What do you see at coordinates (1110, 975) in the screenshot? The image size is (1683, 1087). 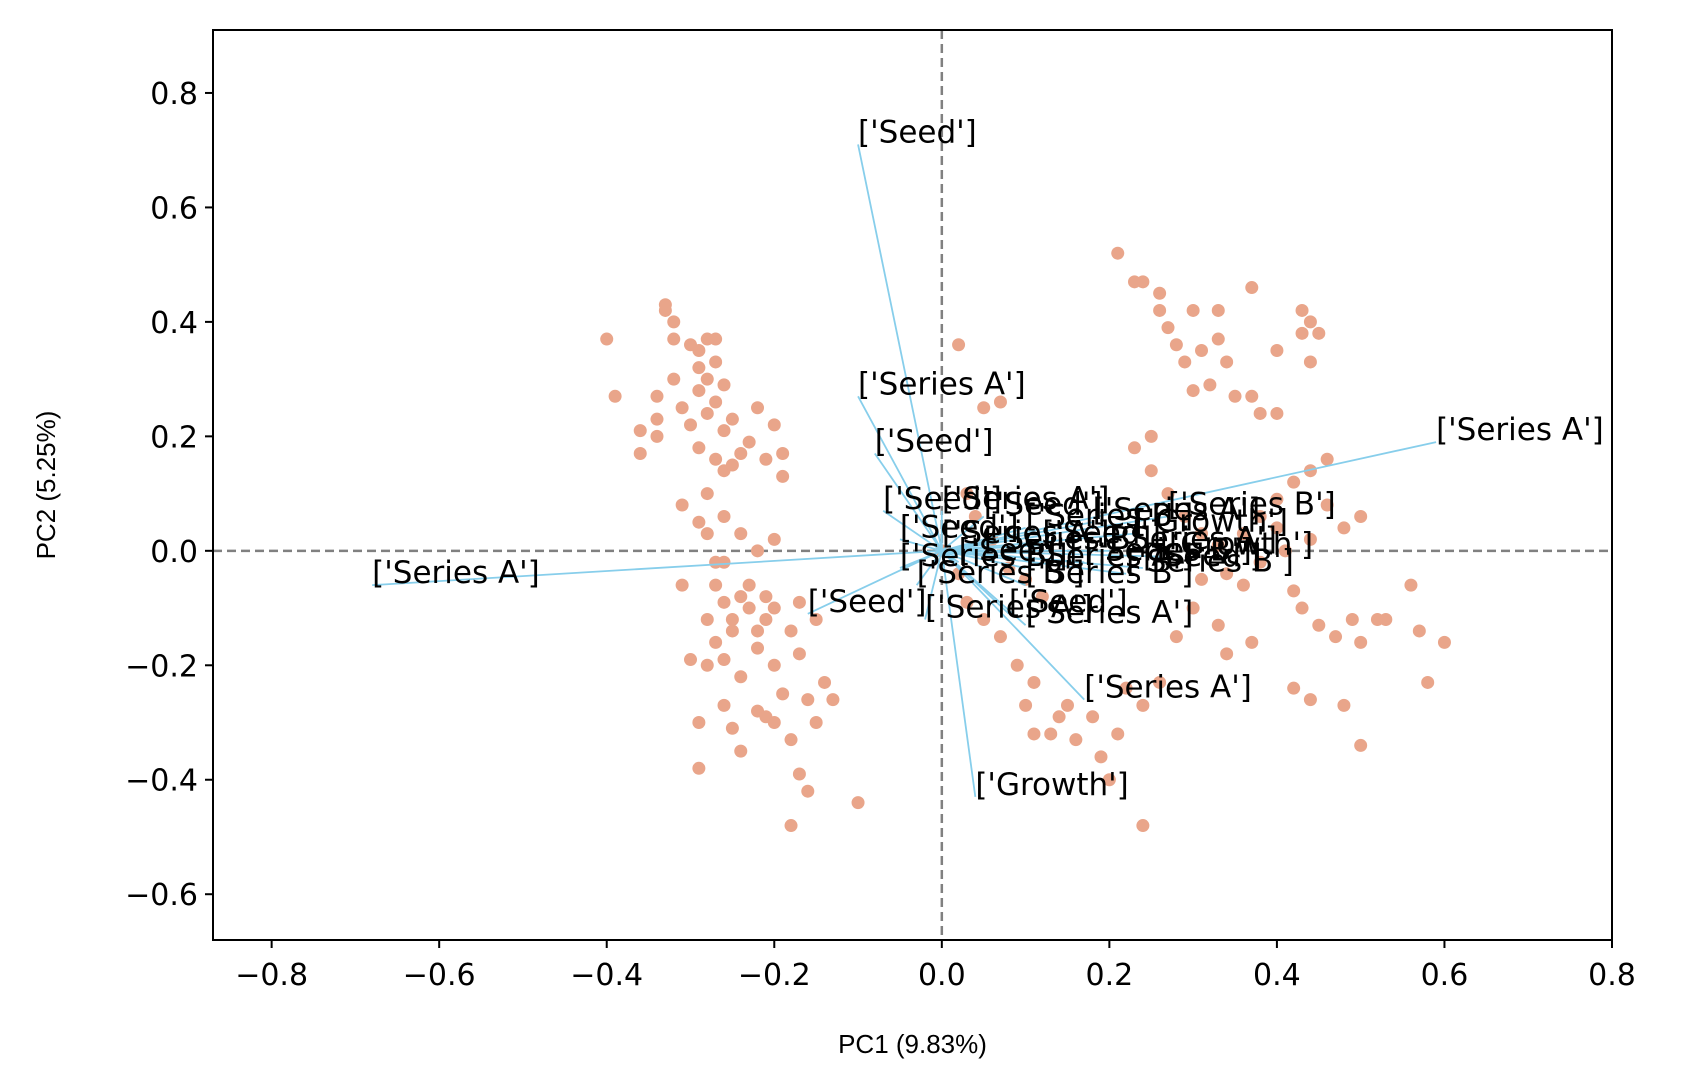 I see `x-tick-label: 0.2` at bounding box center [1110, 975].